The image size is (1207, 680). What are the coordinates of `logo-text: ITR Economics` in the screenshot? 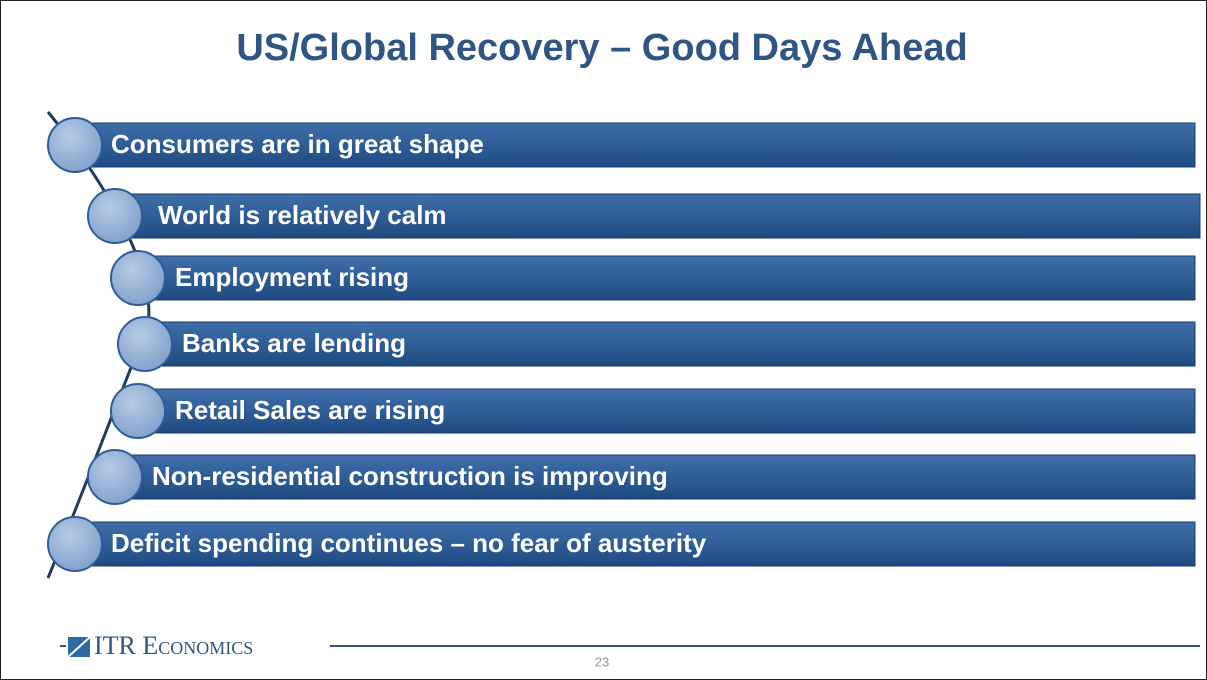 It's located at (173, 645).